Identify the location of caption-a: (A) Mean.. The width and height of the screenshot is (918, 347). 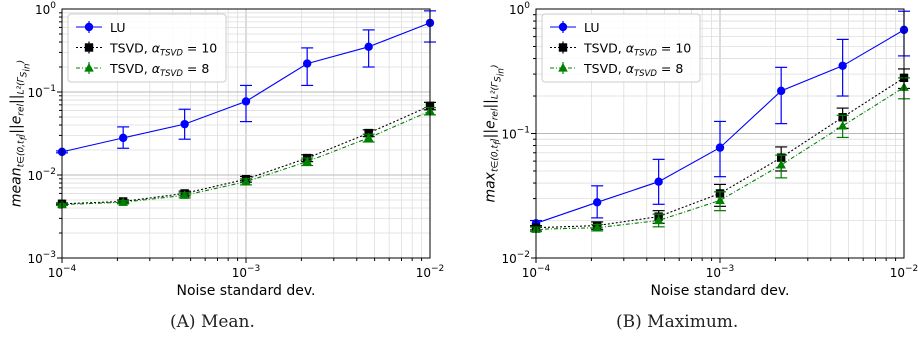
(212, 322).